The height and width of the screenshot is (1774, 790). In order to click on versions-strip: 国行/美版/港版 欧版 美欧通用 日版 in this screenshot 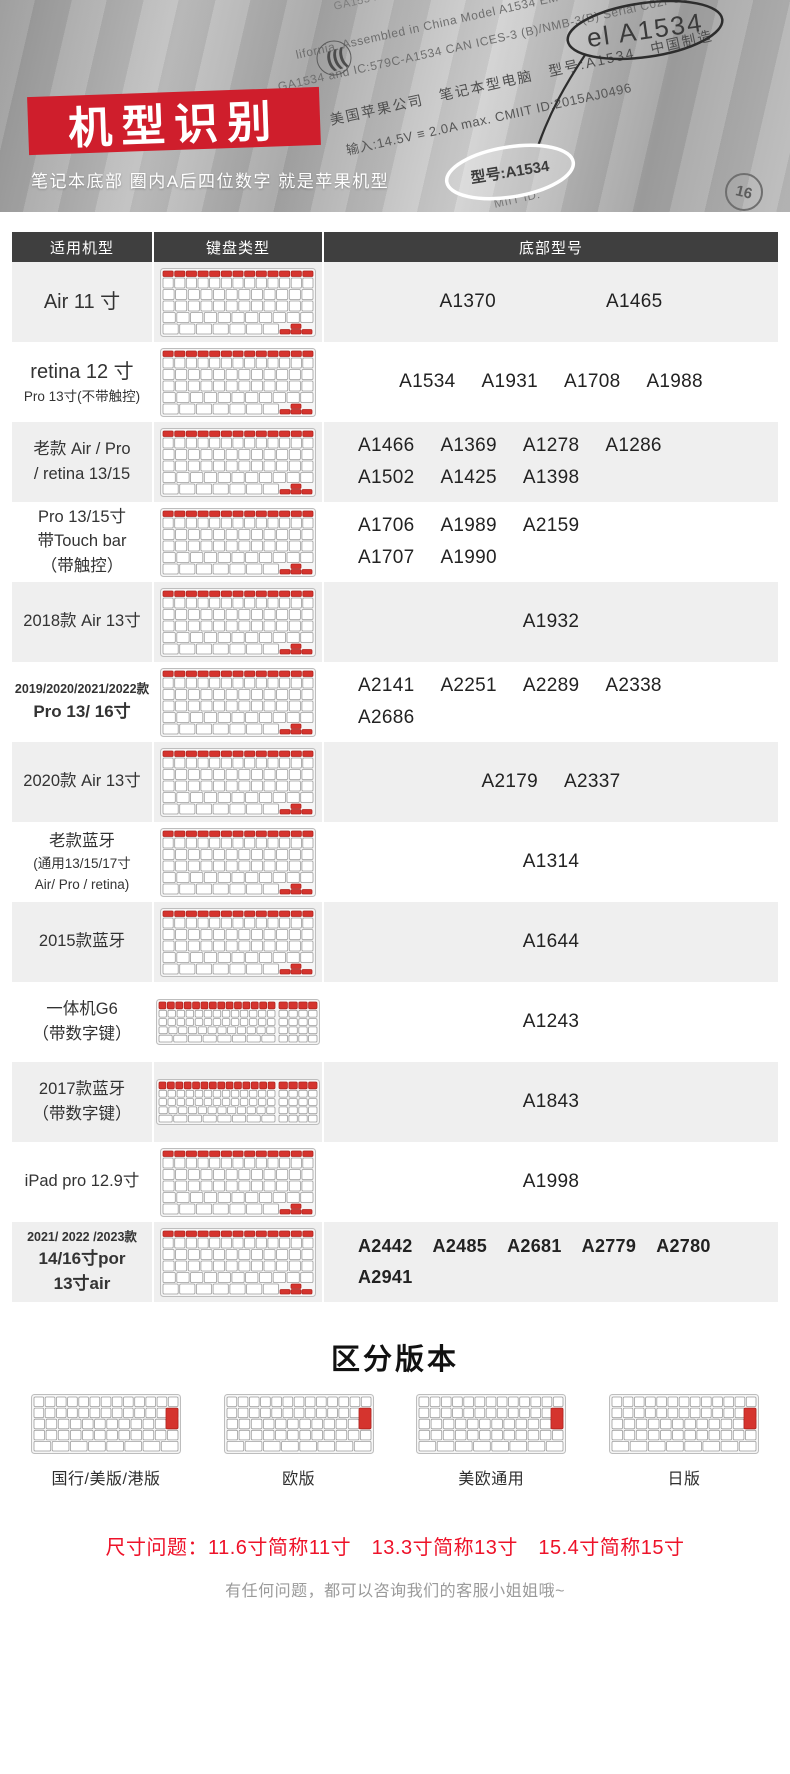, I will do `click(395, 1441)`.